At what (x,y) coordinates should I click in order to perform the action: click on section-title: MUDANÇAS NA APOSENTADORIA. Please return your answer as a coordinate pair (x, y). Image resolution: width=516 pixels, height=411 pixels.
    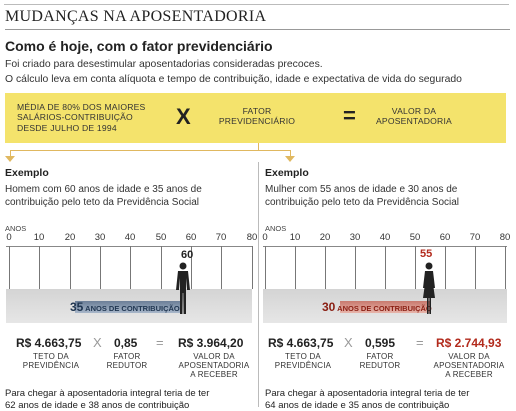
    Looking at the image, I should click on (136, 16).